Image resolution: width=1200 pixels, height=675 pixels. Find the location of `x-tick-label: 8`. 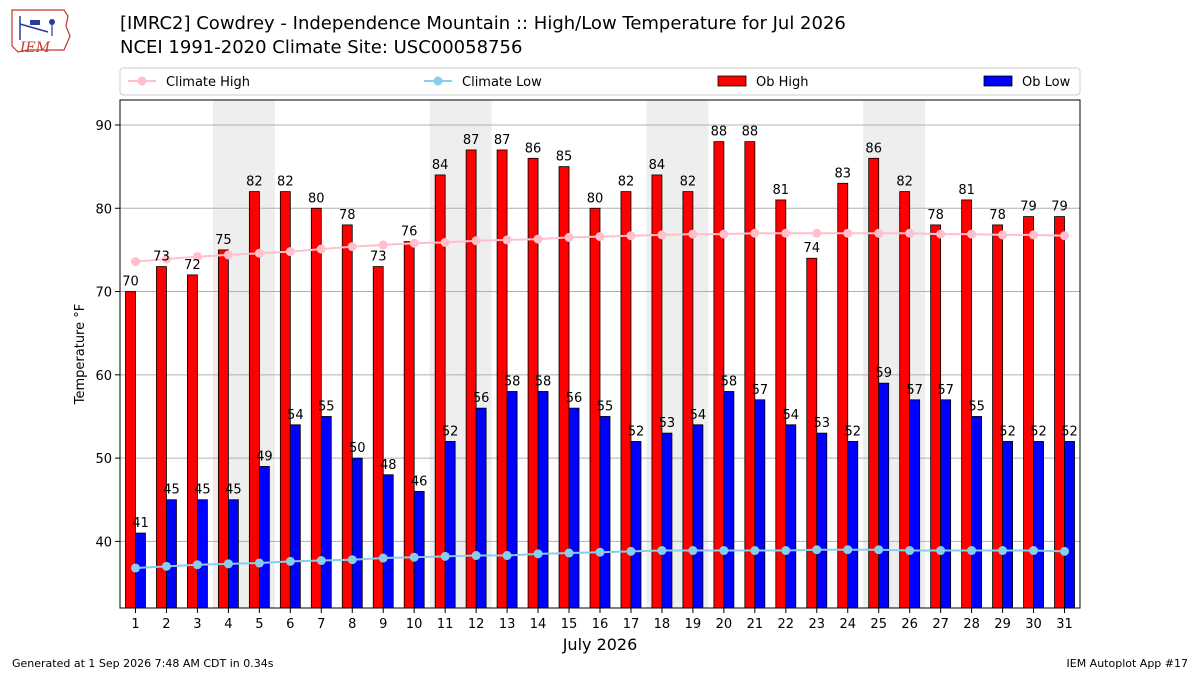

x-tick-label: 8 is located at coordinates (352, 624).